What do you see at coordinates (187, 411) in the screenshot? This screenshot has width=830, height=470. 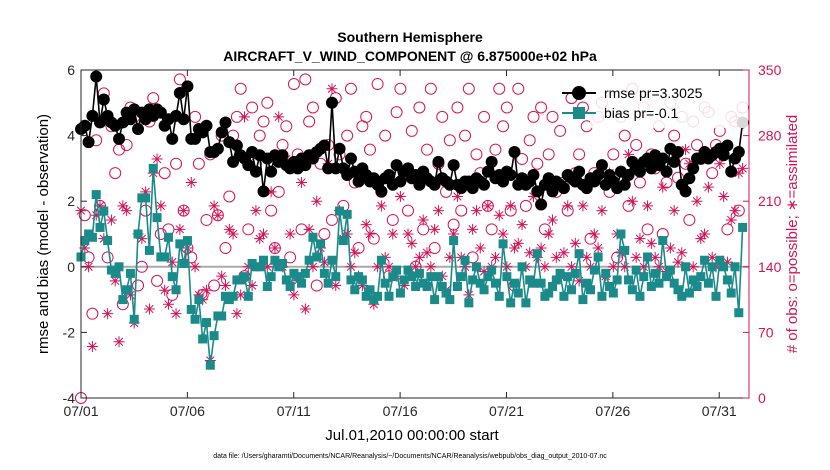 I see `x-tick-label: 07/06` at bounding box center [187, 411].